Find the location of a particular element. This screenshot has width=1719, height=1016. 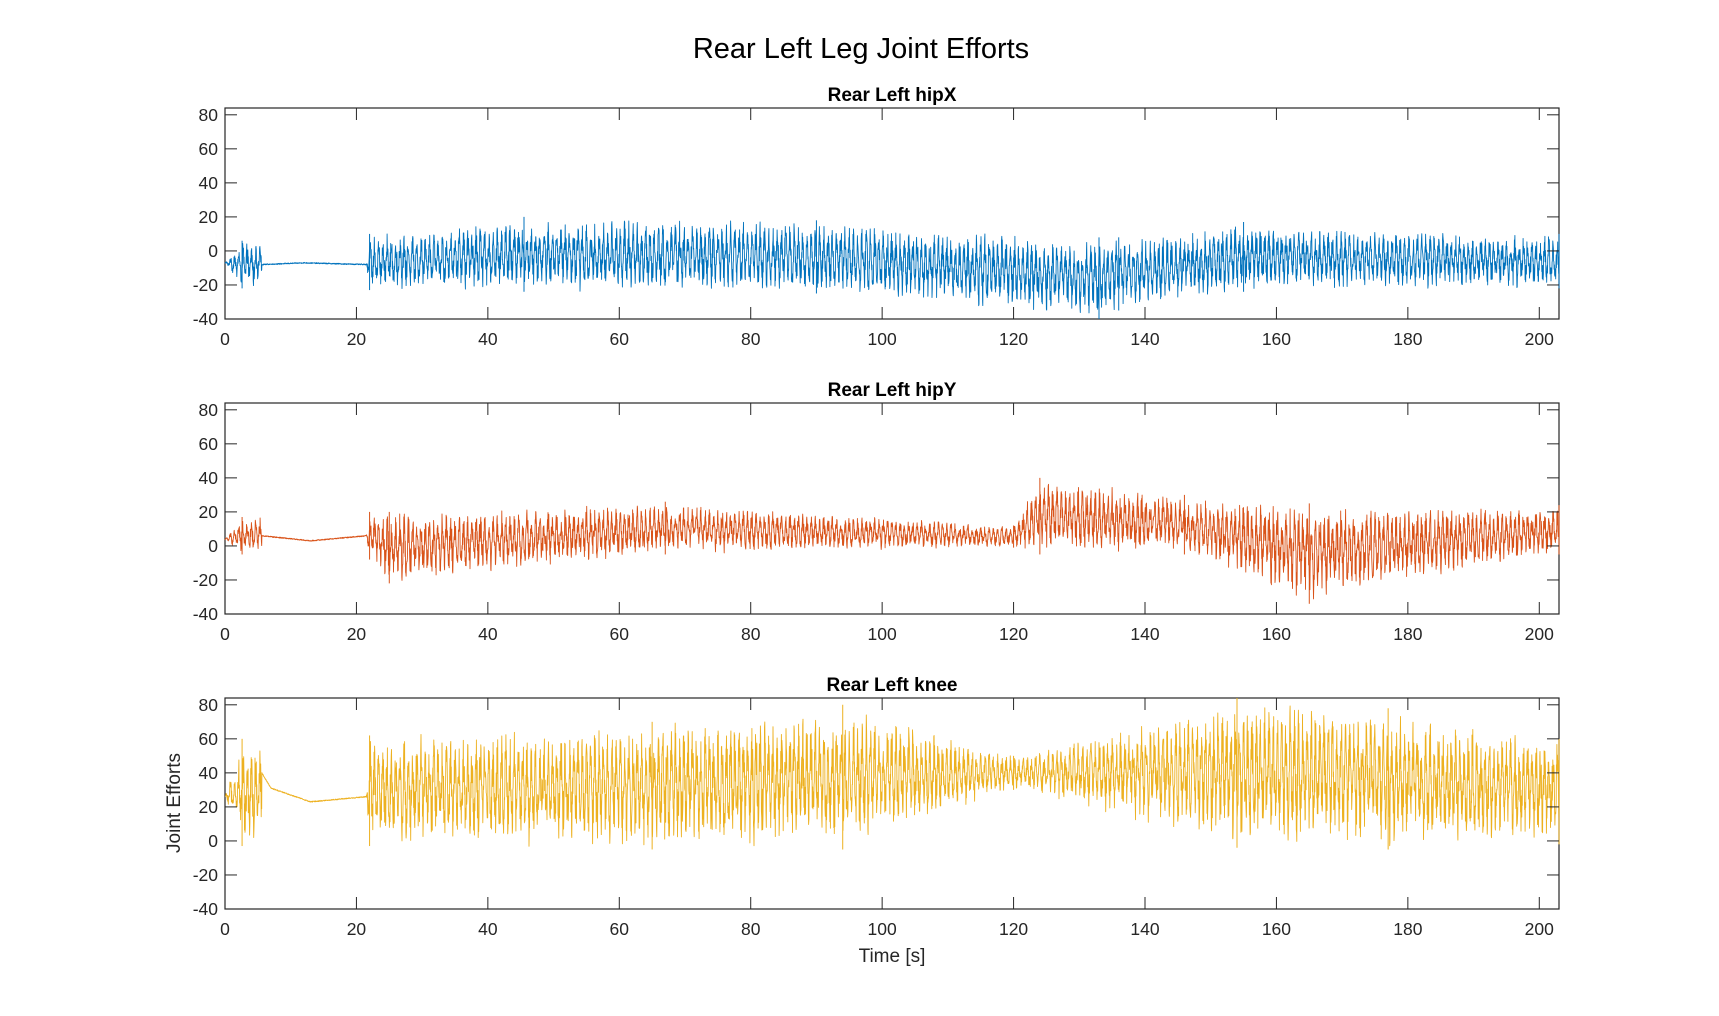

subplot-title: Rear Left knee is located at coordinates (892, 685).